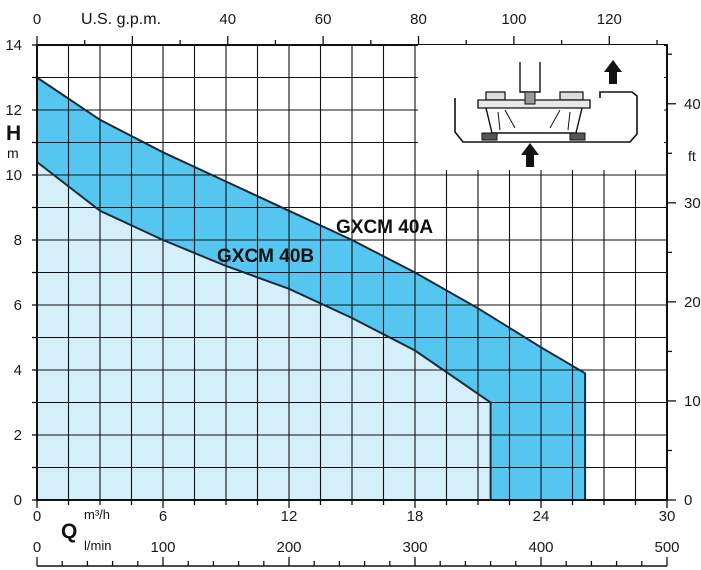  I want to click on x-axis-unit-lmin: l/min, so click(97, 545).